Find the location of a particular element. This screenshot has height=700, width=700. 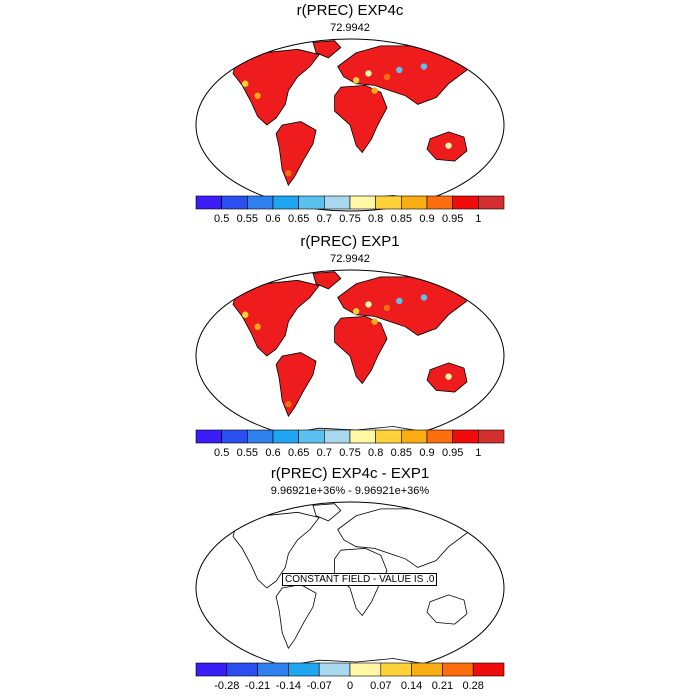

colorbar-3: -0.28 -0.21 -0.14 -0.07 0 0.07 0.14 0.21 0.28 is located at coordinates (350, 677).